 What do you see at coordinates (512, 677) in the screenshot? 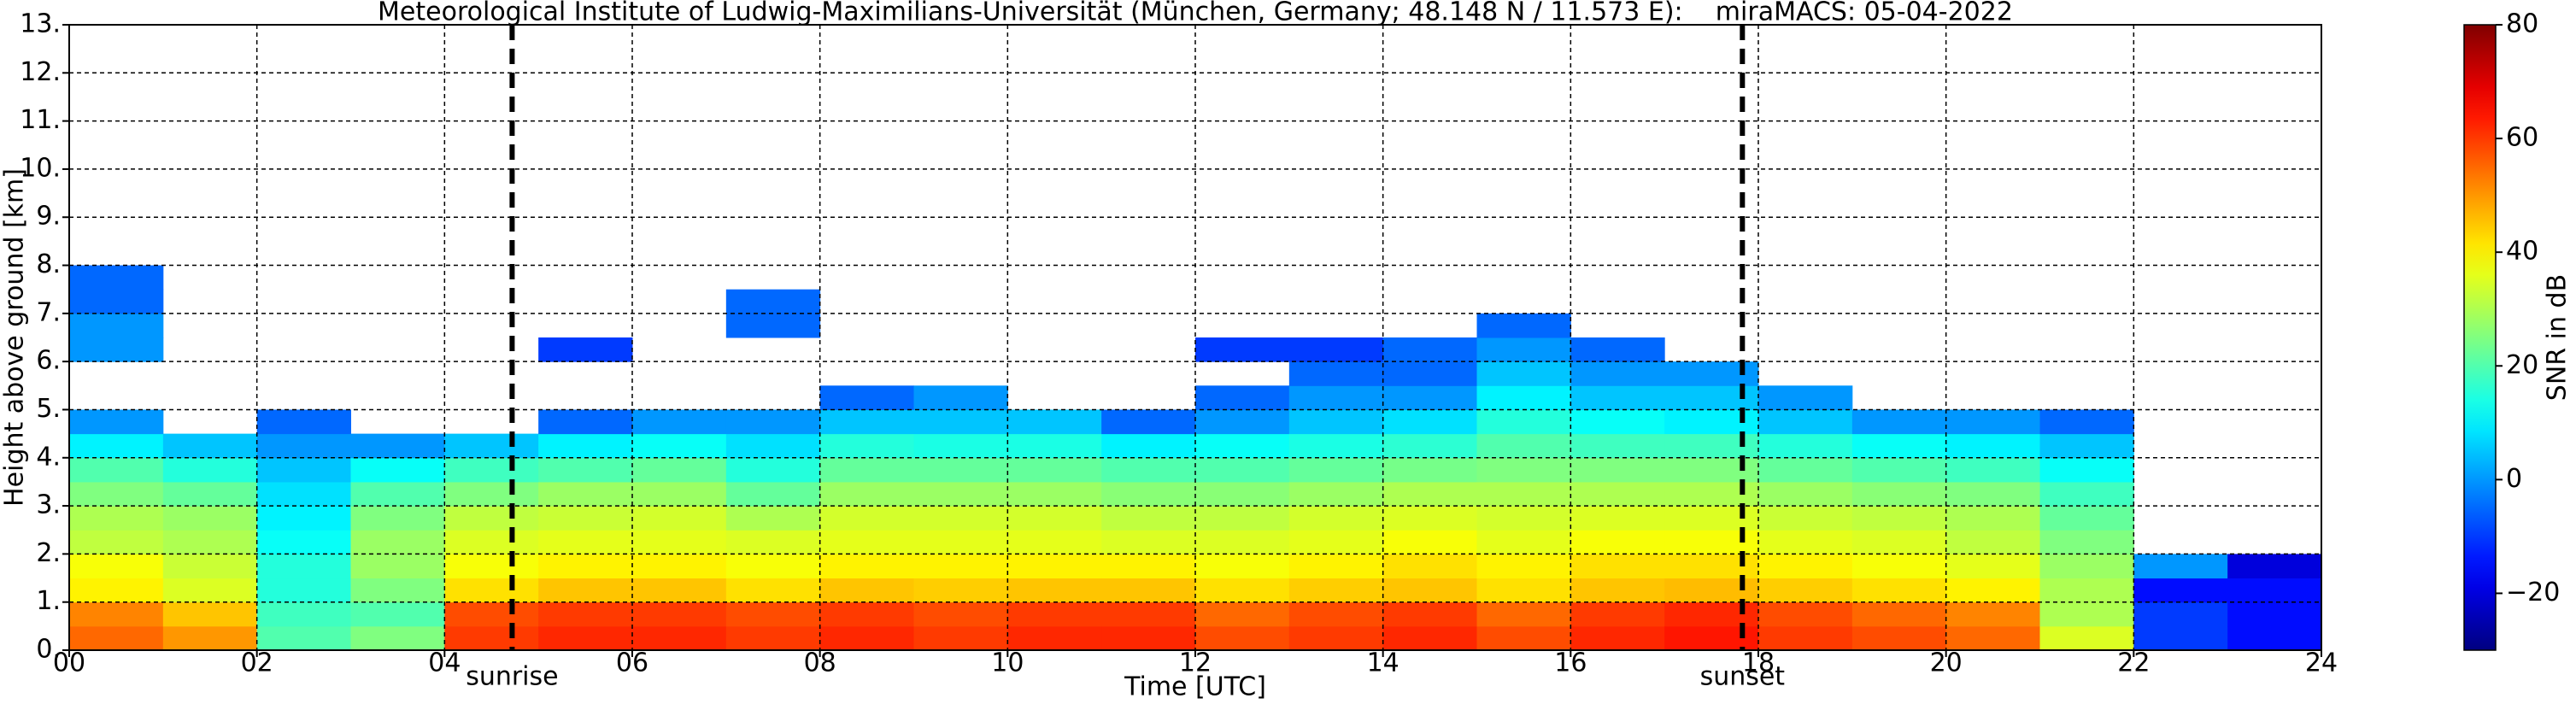
I see `annotation-label: sunrise` at bounding box center [512, 677].